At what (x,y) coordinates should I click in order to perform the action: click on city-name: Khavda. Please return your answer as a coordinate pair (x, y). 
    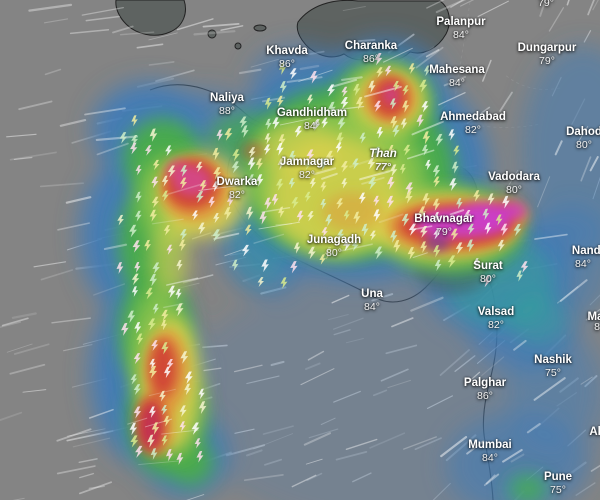
    Looking at the image, I should click on (287, 51).